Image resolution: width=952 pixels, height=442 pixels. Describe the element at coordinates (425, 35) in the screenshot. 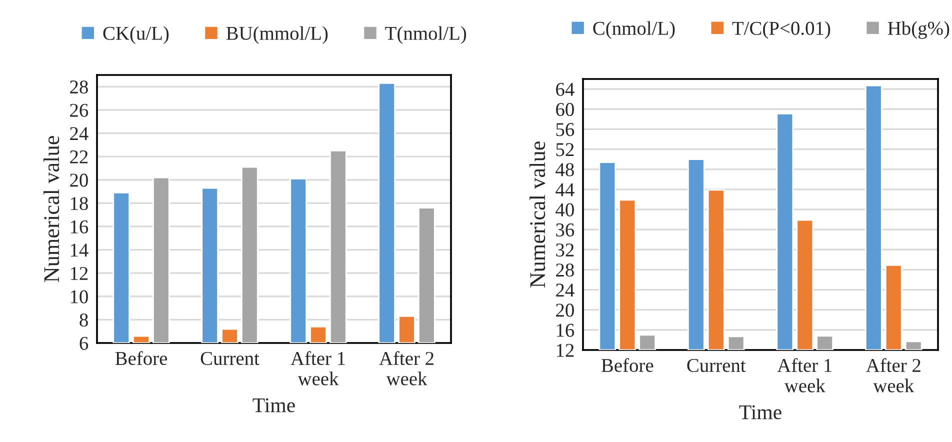

I see `legend-label: T(nmol/L)` at that location.